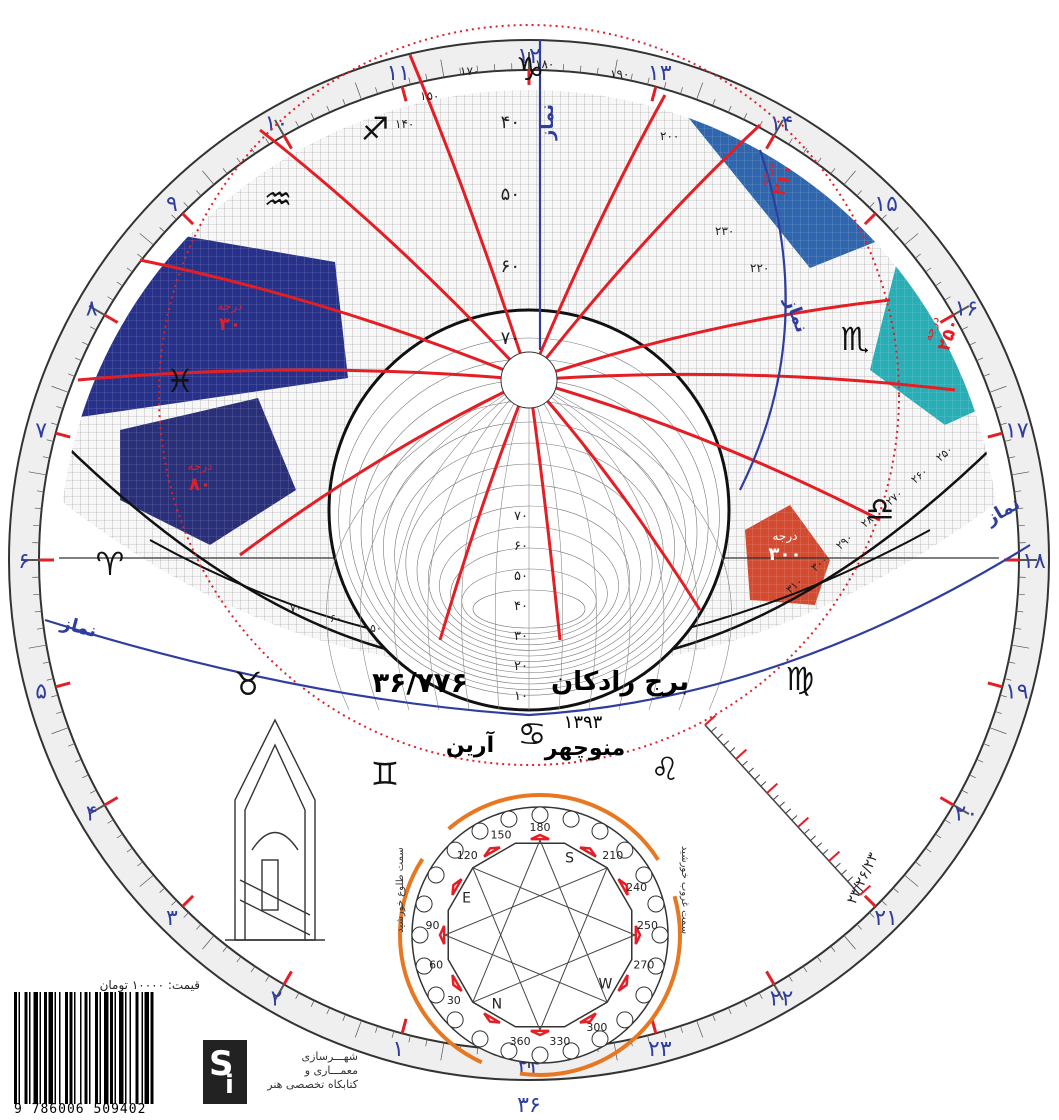 The image size is (1059, 1120). What do you see at coordinates (569, 859) in the screenshot?
I see `compass-label: S` at bounding box center [569, 859].